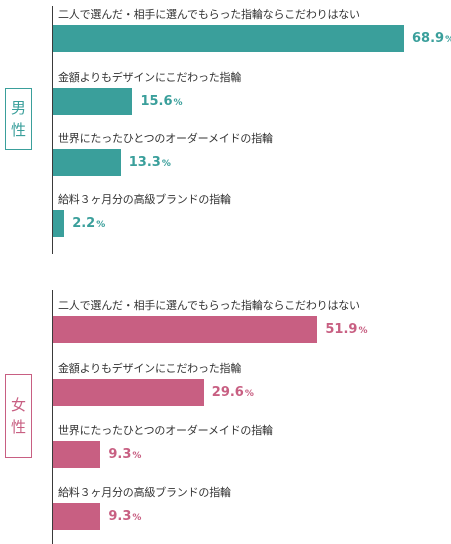 This screenshot has height=544, width=451. Describe the element at coordinates (18, 427) in the screenshot. I see `female-badge-char-2: 性` at that location.